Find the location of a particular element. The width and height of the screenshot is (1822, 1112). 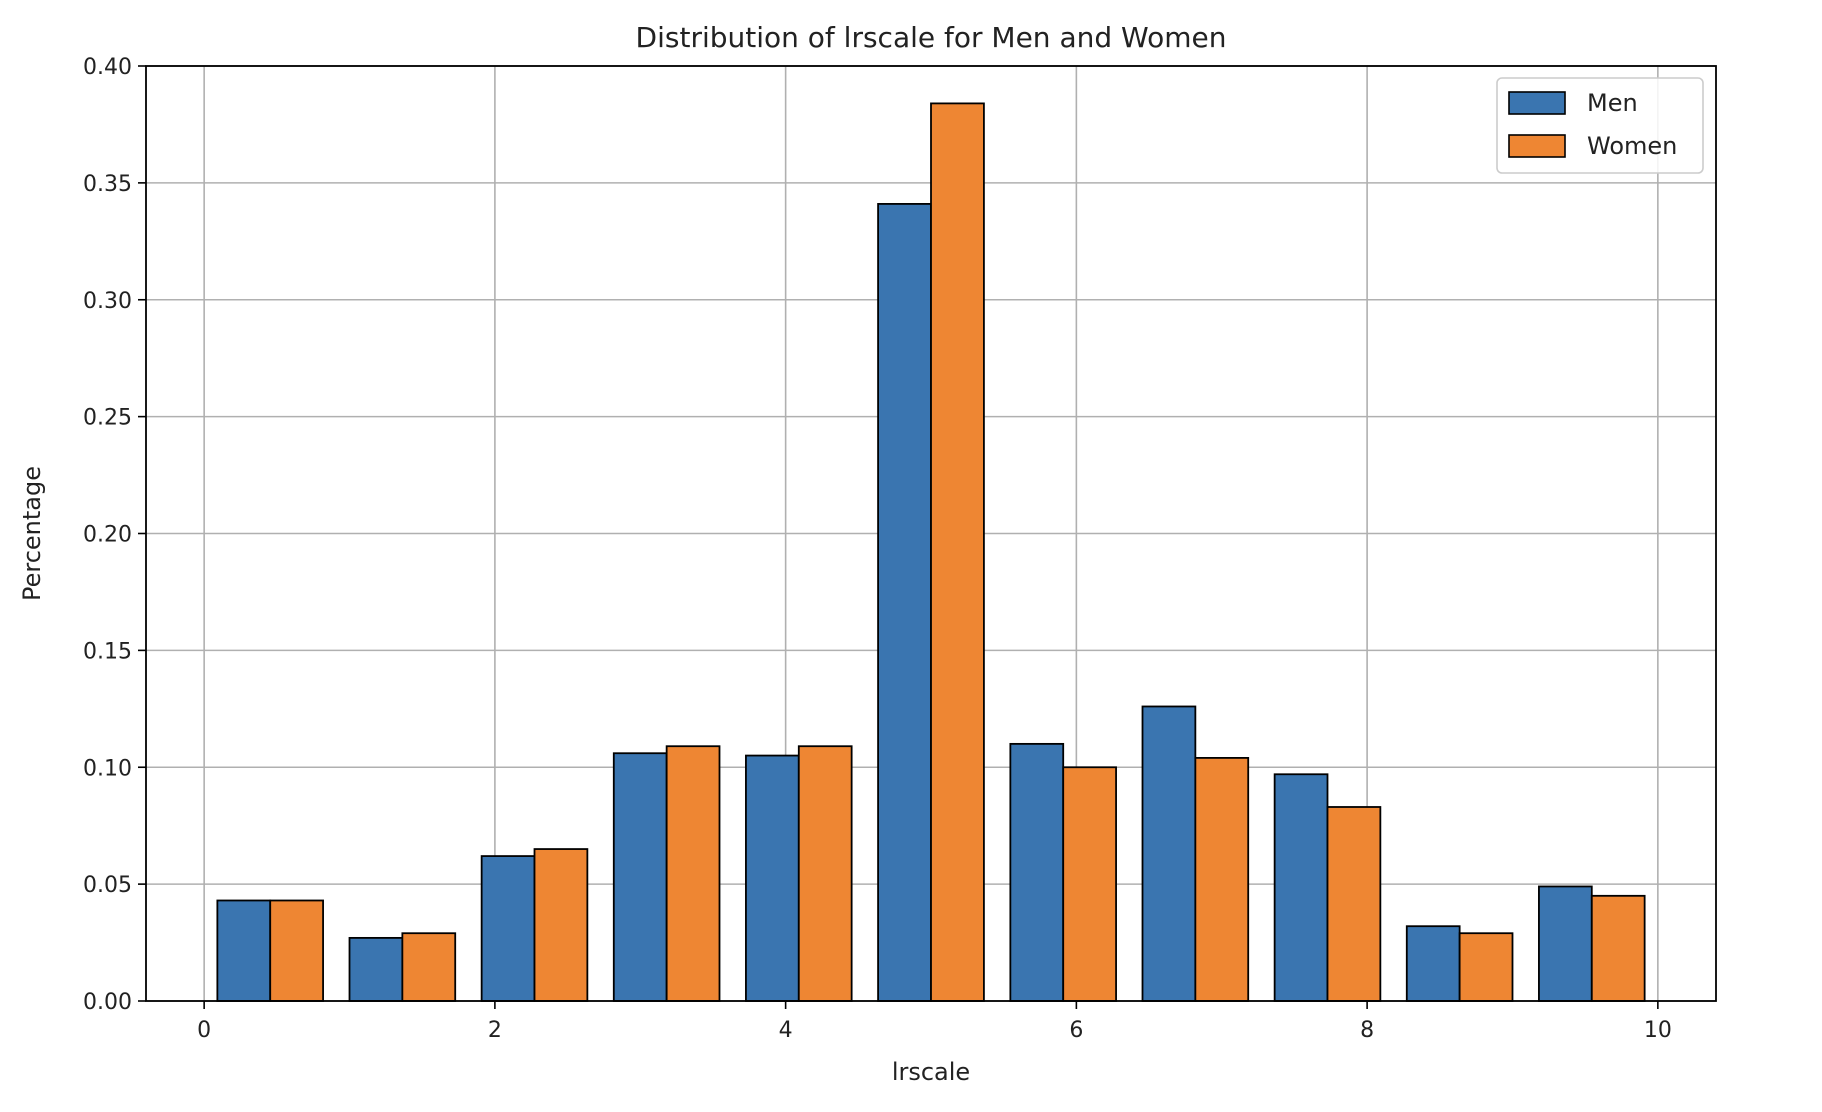

y-tick-label: 0.10 is located at coordinates (107, 768).